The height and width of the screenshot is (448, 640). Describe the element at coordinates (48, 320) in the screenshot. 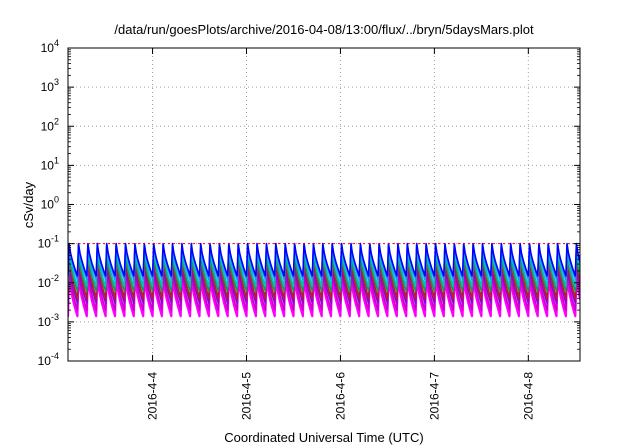

I see `y-tick-label: 10⁻³` at that location.